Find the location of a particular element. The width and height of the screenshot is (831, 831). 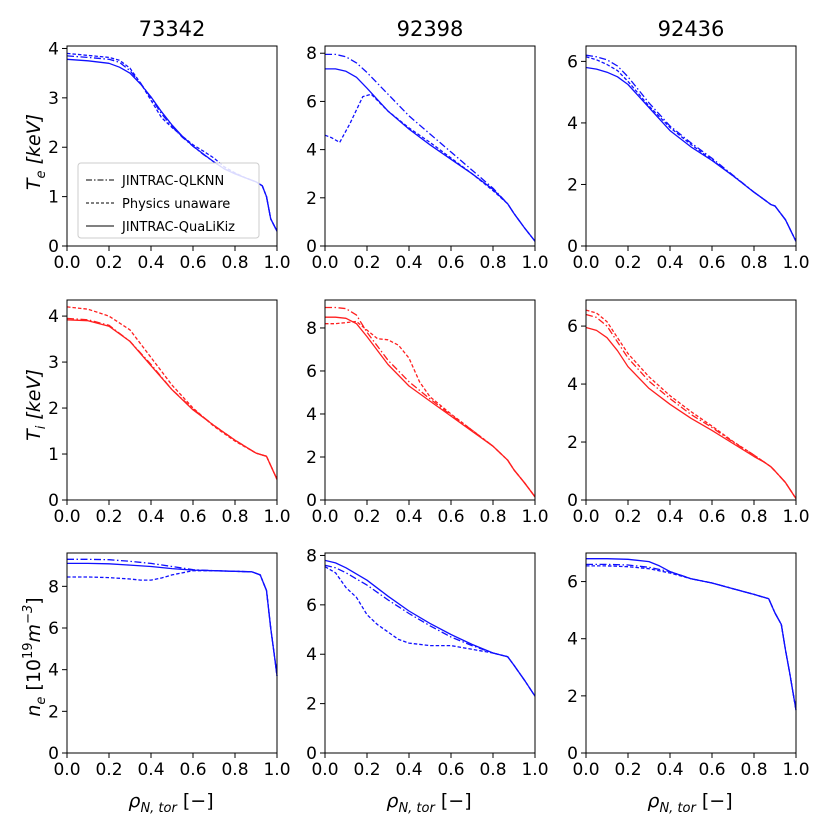

xlabel-col1: ρN, tor [−] is located at coordinates (170, 803).